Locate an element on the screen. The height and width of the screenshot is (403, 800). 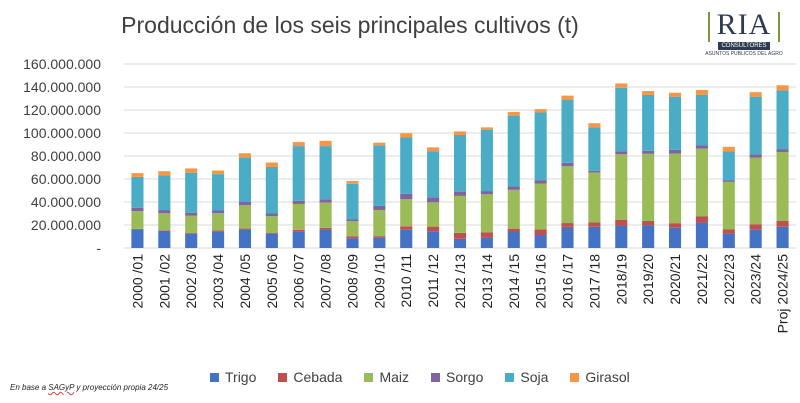
legend-label-cebada: Cebada is located at coordinates (318, 377).